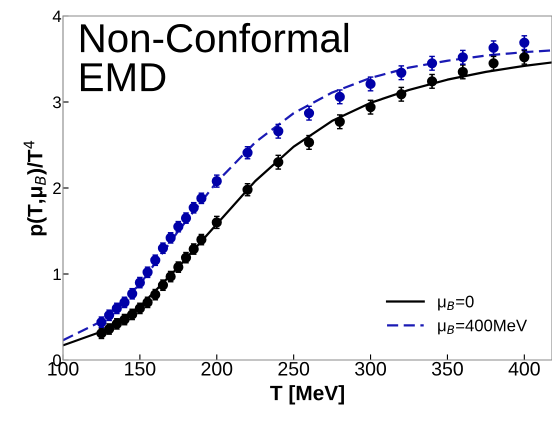  Describe the element at coordinates (57, 188) in the screenshot. I see `y-tick-label: 2` at that location.